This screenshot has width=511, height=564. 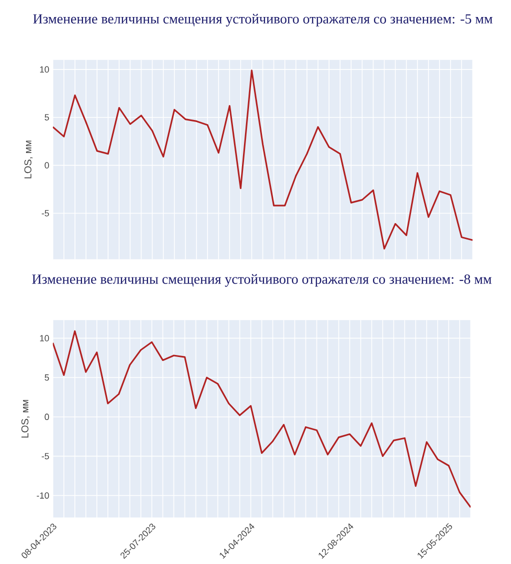 I want to click on chart-title: Изменение величины смещения устойчивого отражателя со значением: -5 мм, so click(x=263, y=20).